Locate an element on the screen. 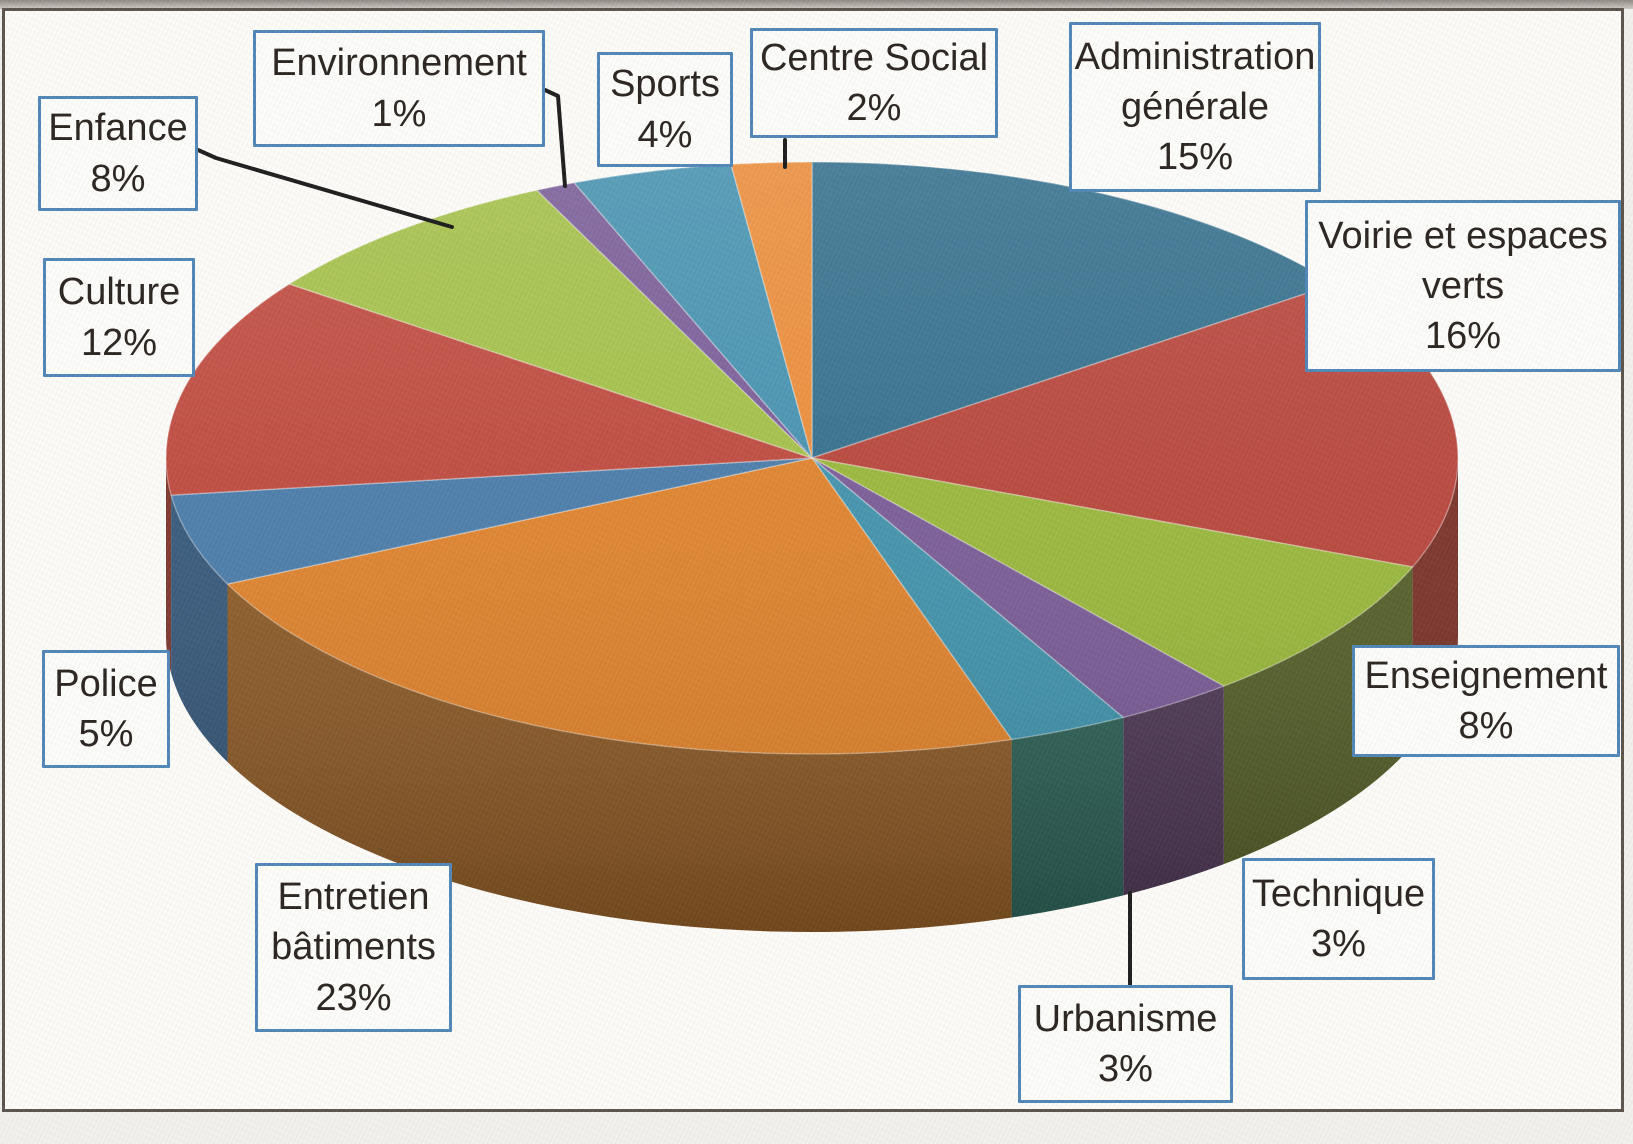 This screenshot has width=1633, height=1144. leader-line-enfance is located at coordinates (325, 188).